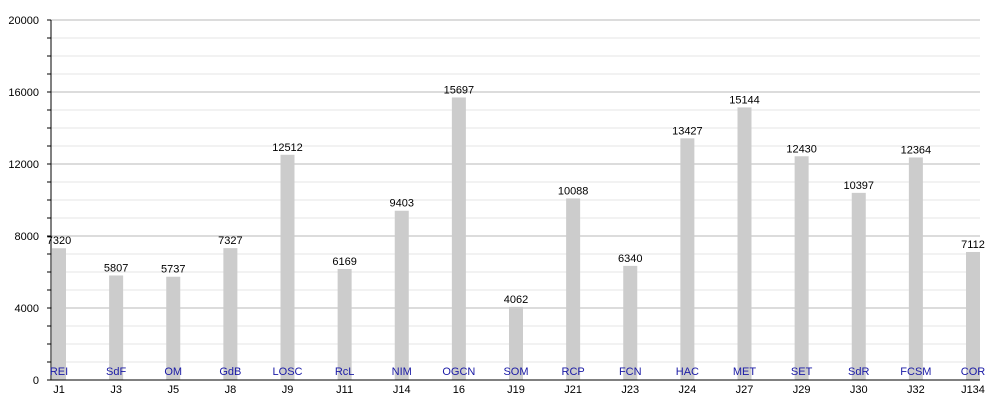  Describe the element at coordinates (231, 390) in the screenshot. I see `x-tick-label: J8` at that location.